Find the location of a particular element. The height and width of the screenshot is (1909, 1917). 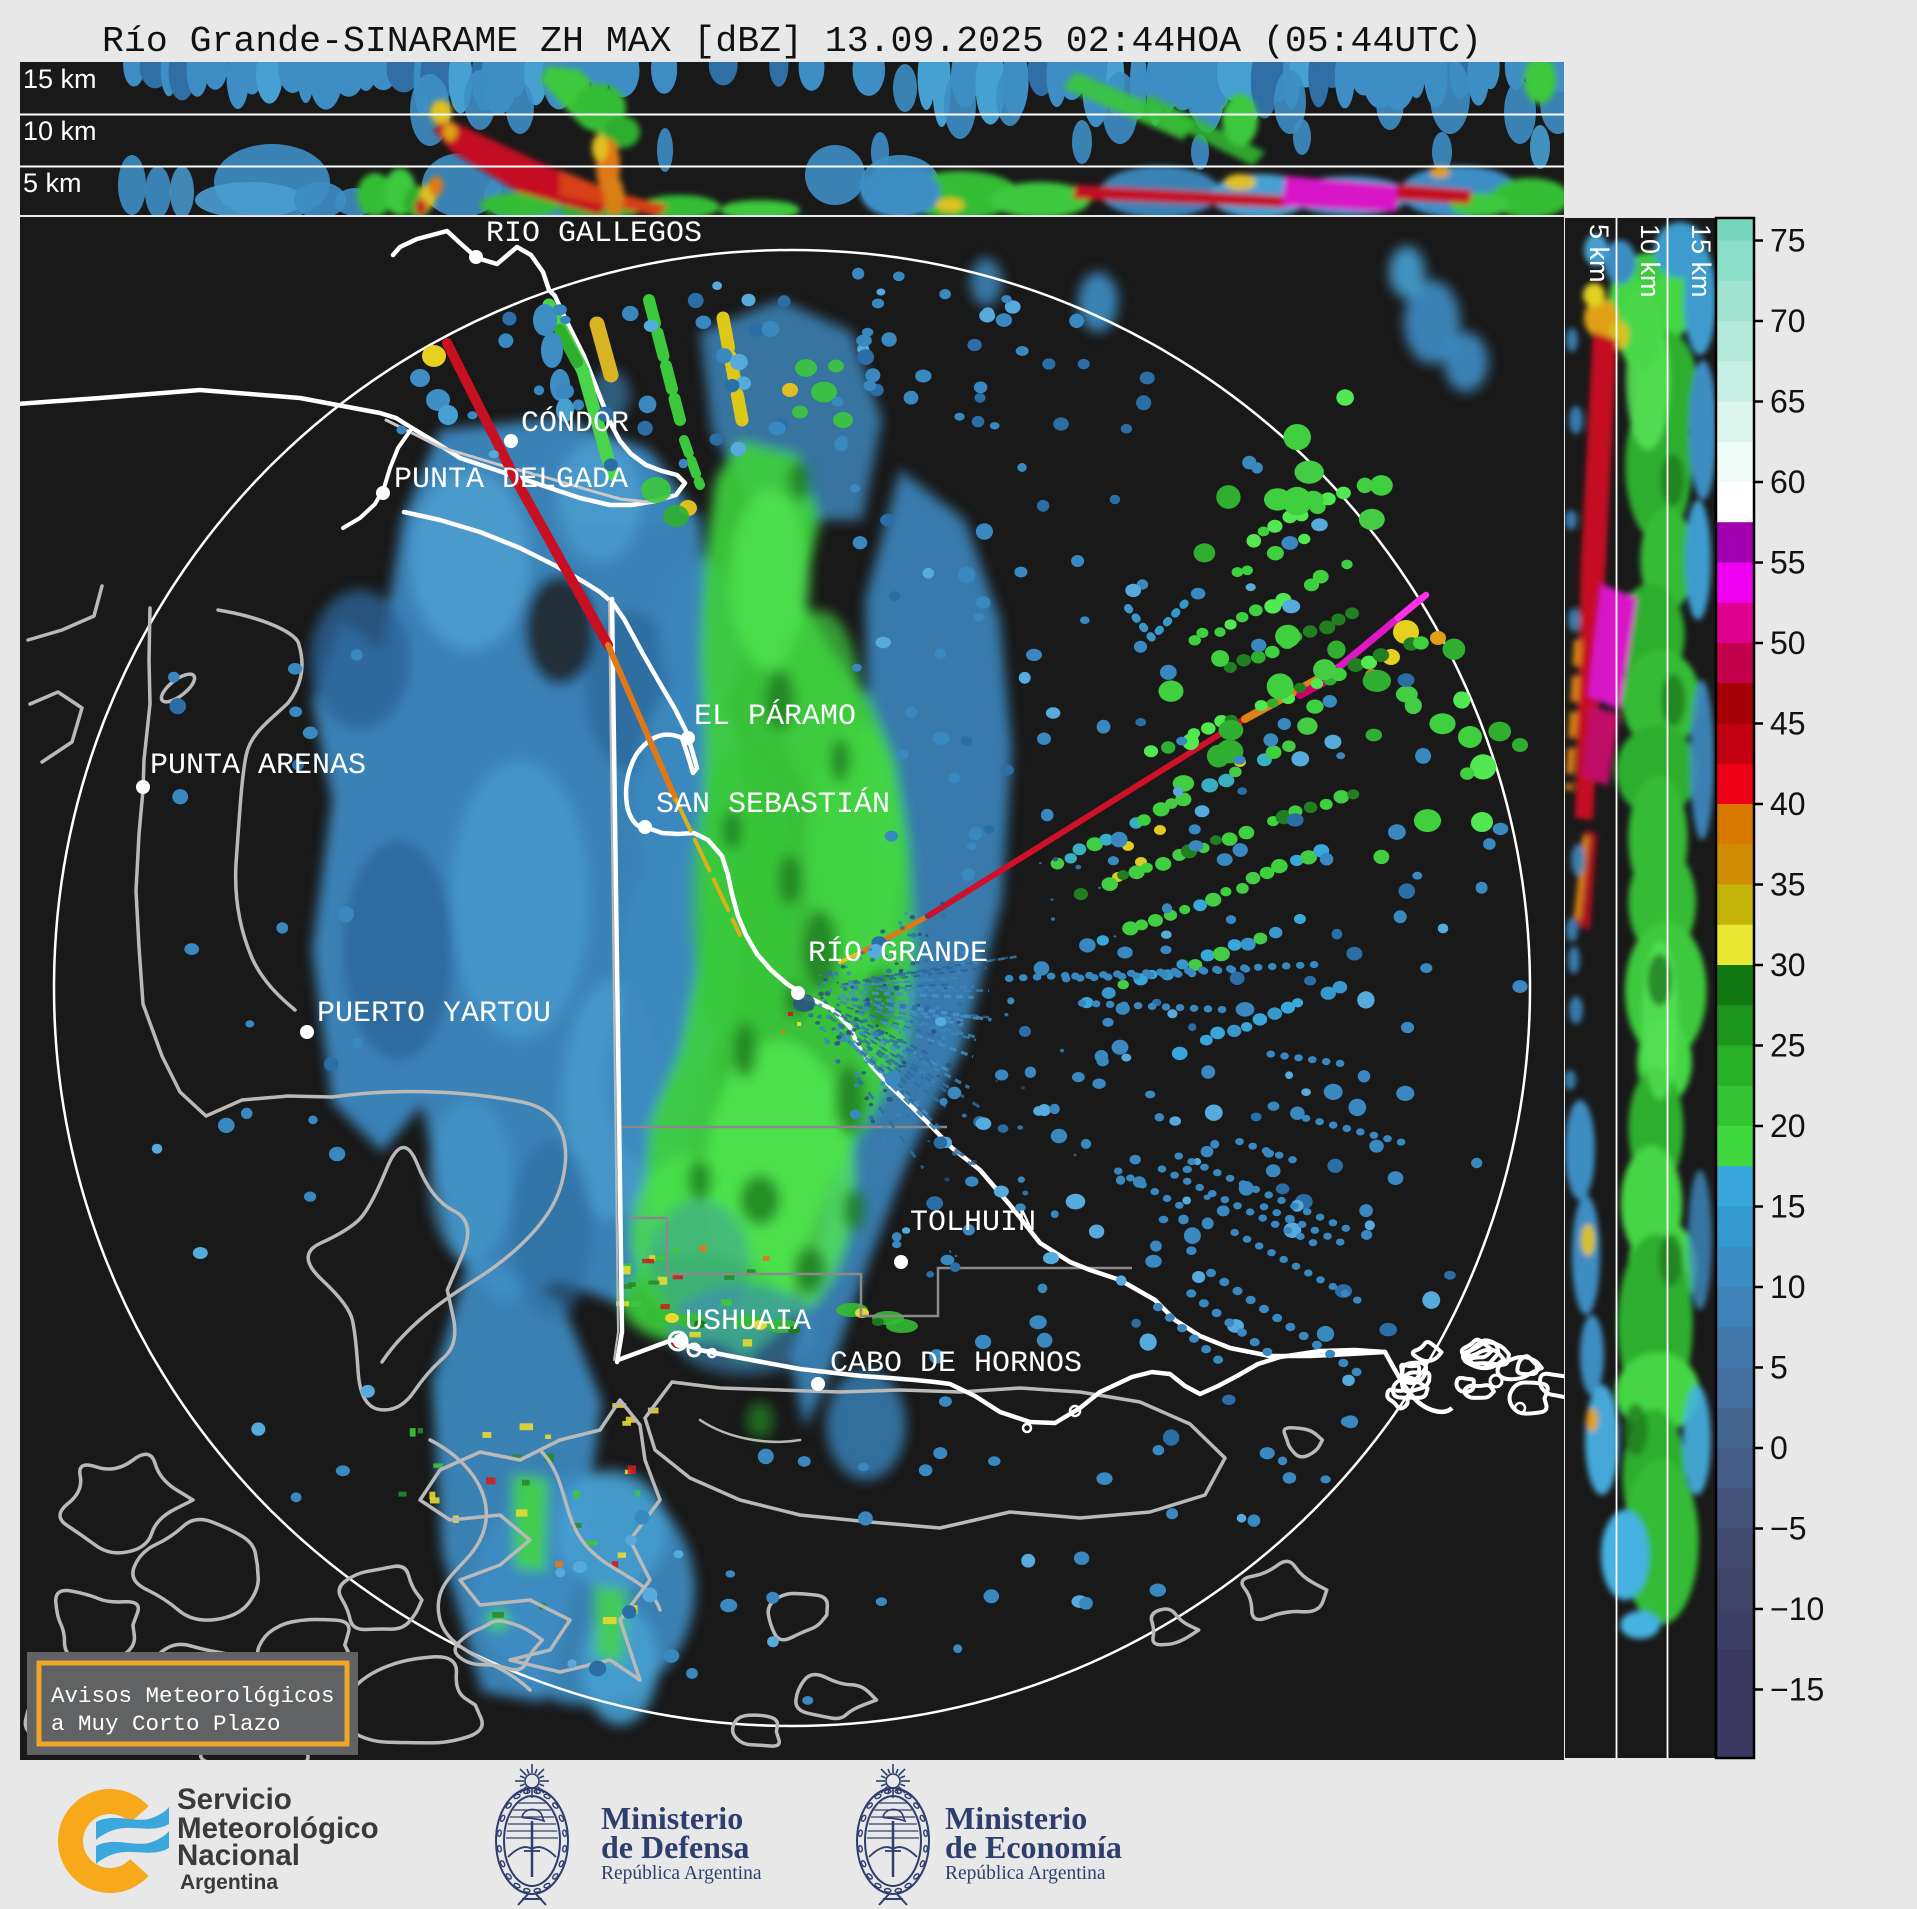

svg-text: −15 is located at coordinates (1797, 1690).